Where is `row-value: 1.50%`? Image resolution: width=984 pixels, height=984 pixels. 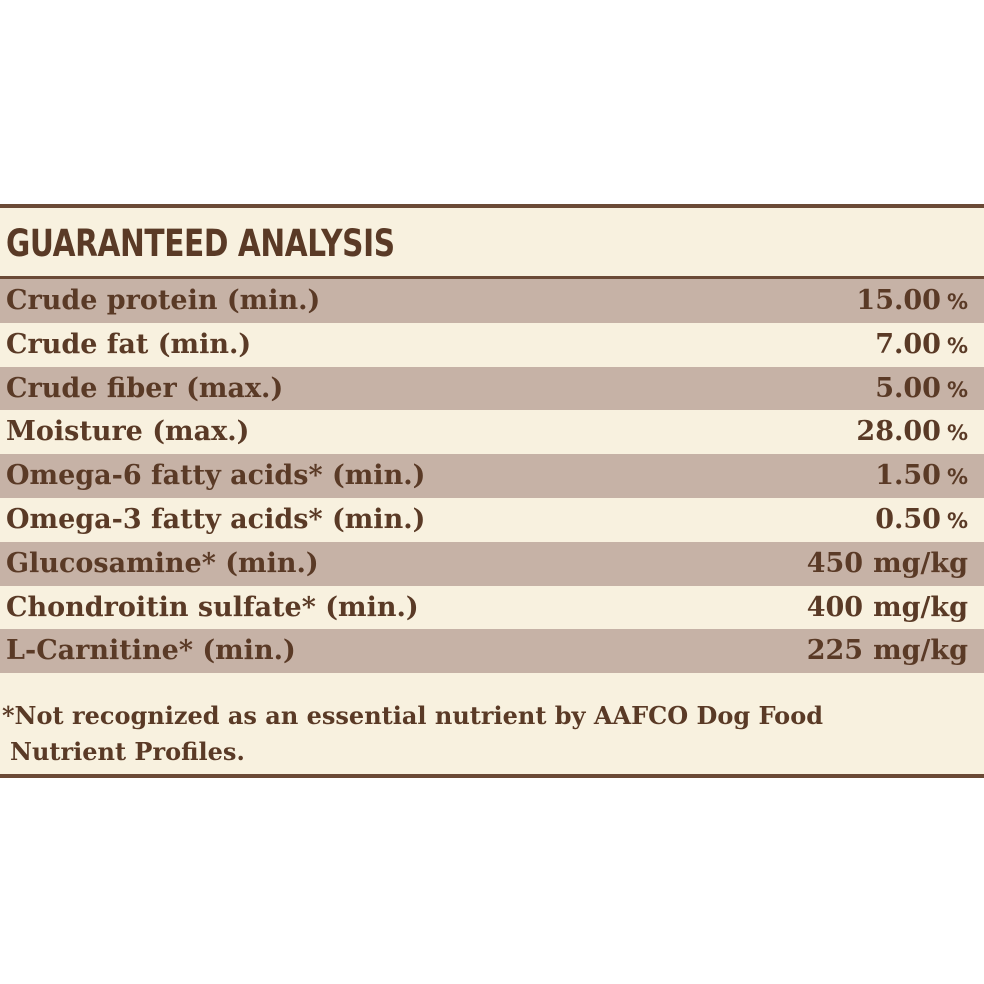 row-value: 1.50% is located at coordinates (921, 476).